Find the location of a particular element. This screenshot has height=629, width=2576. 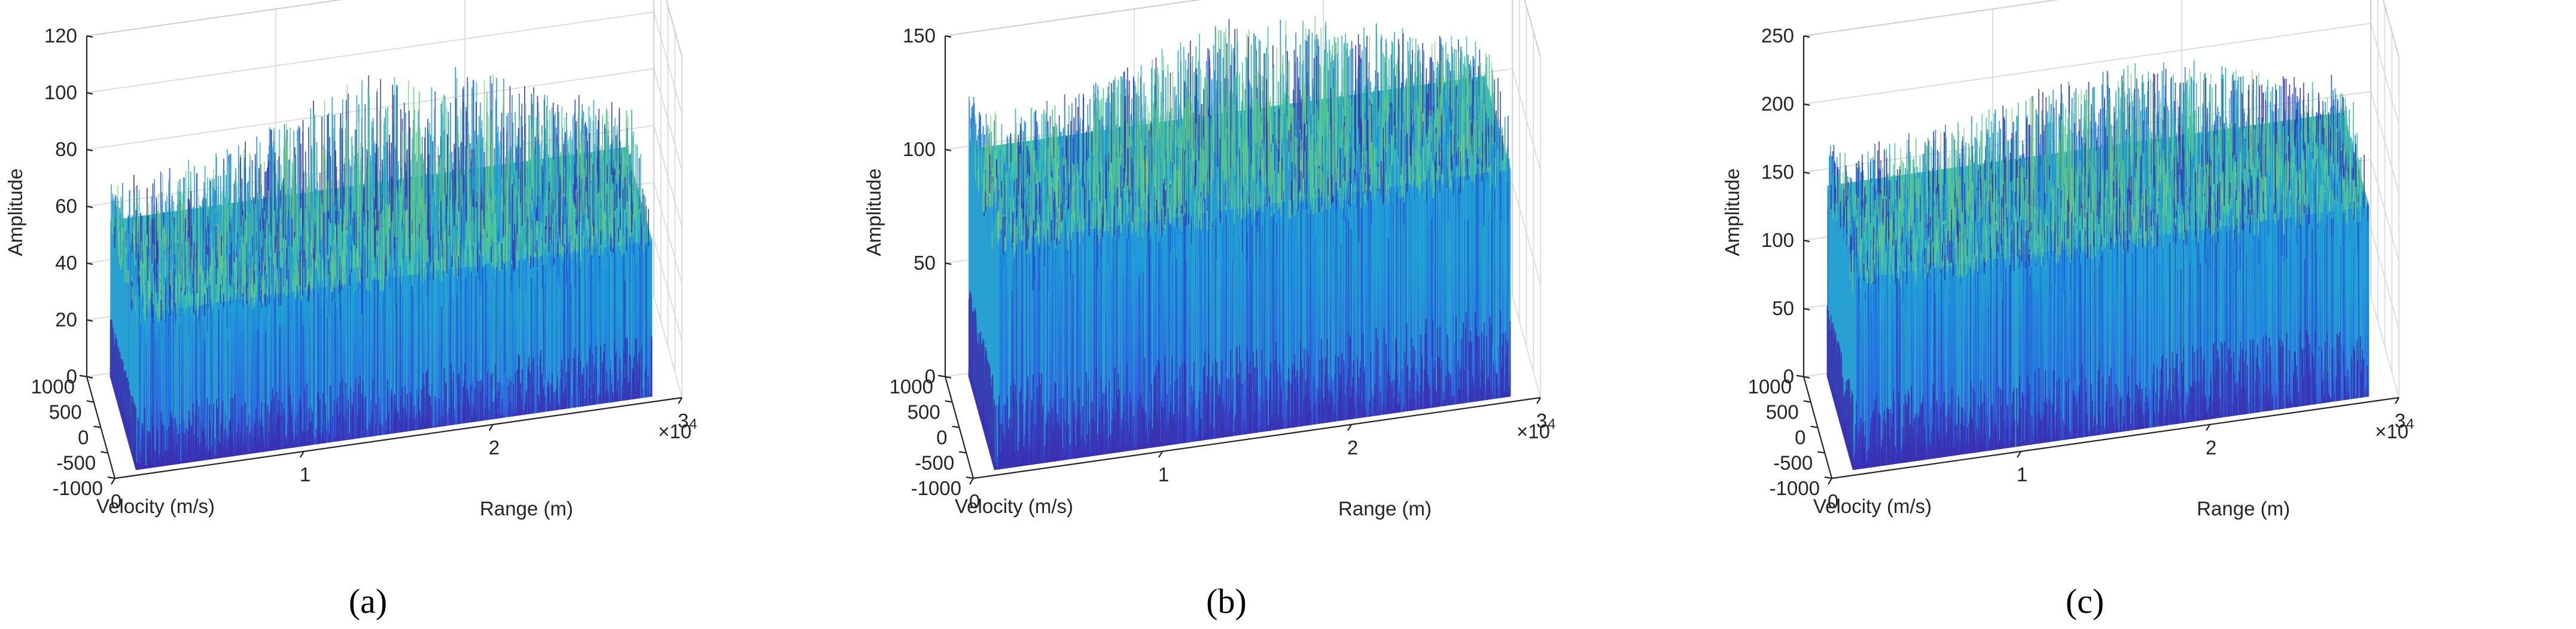

z-tick-label: 80 is located at coordinates (66, 149).